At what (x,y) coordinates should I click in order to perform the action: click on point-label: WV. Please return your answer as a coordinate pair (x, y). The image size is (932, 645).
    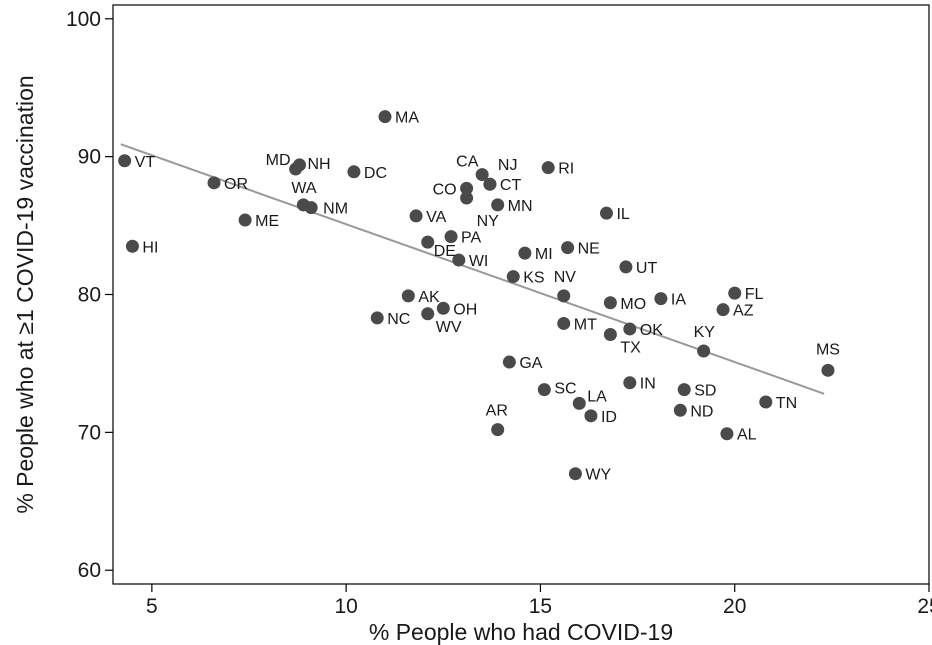
    Looking at the image, I should click on (449, 327).